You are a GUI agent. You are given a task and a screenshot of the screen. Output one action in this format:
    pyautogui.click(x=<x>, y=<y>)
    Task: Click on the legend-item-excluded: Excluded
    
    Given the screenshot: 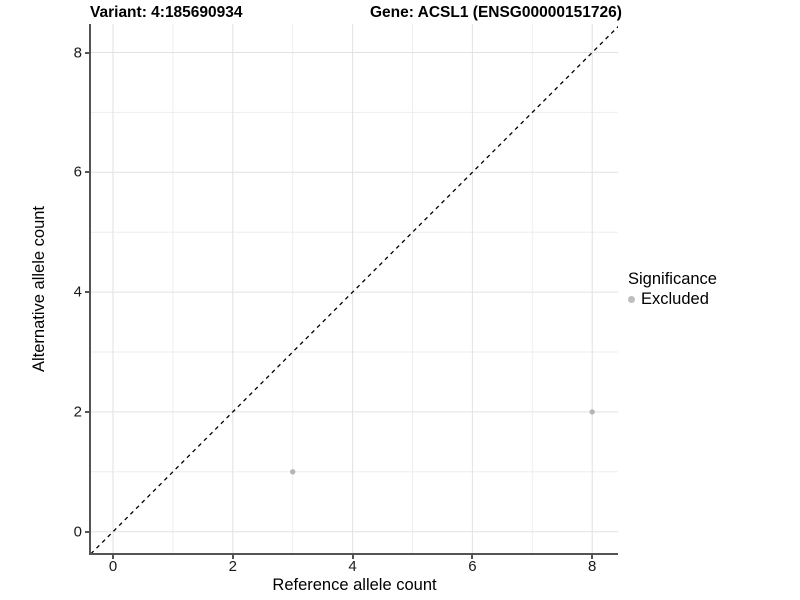 What is the action you would take?
    pyautogui.click(x=672, y=299)
    